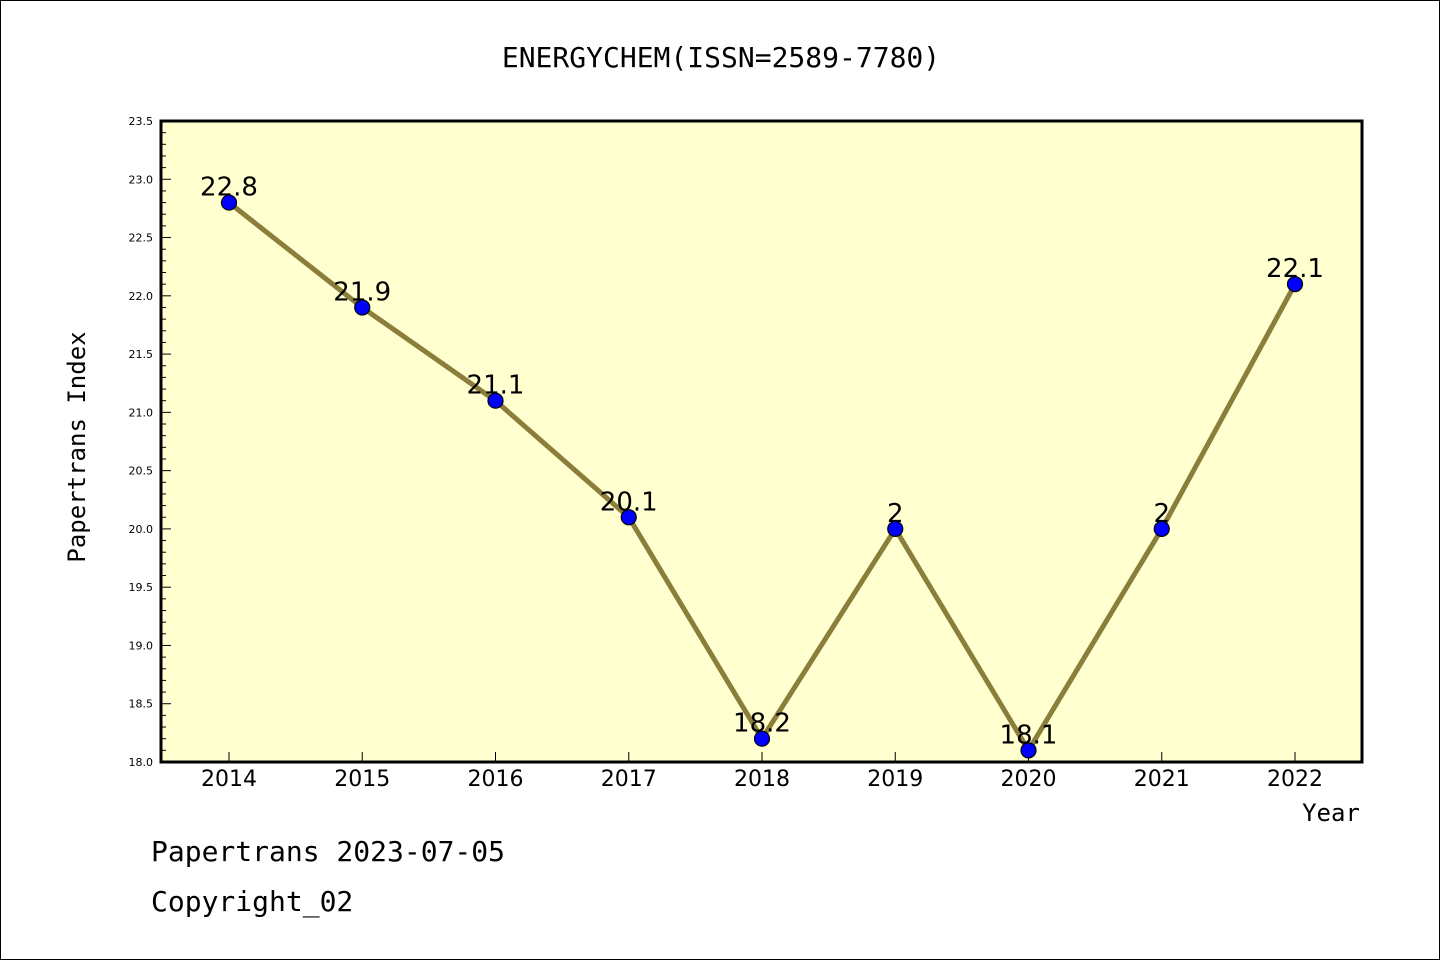  Describe the element at coordinates (496, 779) in the screenshot. I see `x-tick-label: 2016` at that location.